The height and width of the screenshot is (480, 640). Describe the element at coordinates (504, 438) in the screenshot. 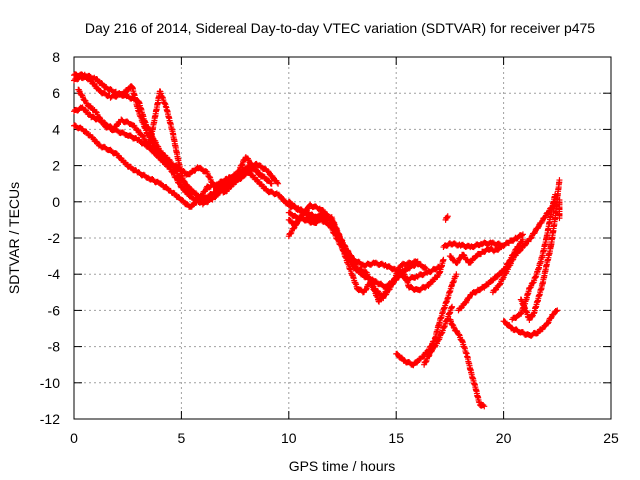

I see `x-tick-label: 20` at that location.